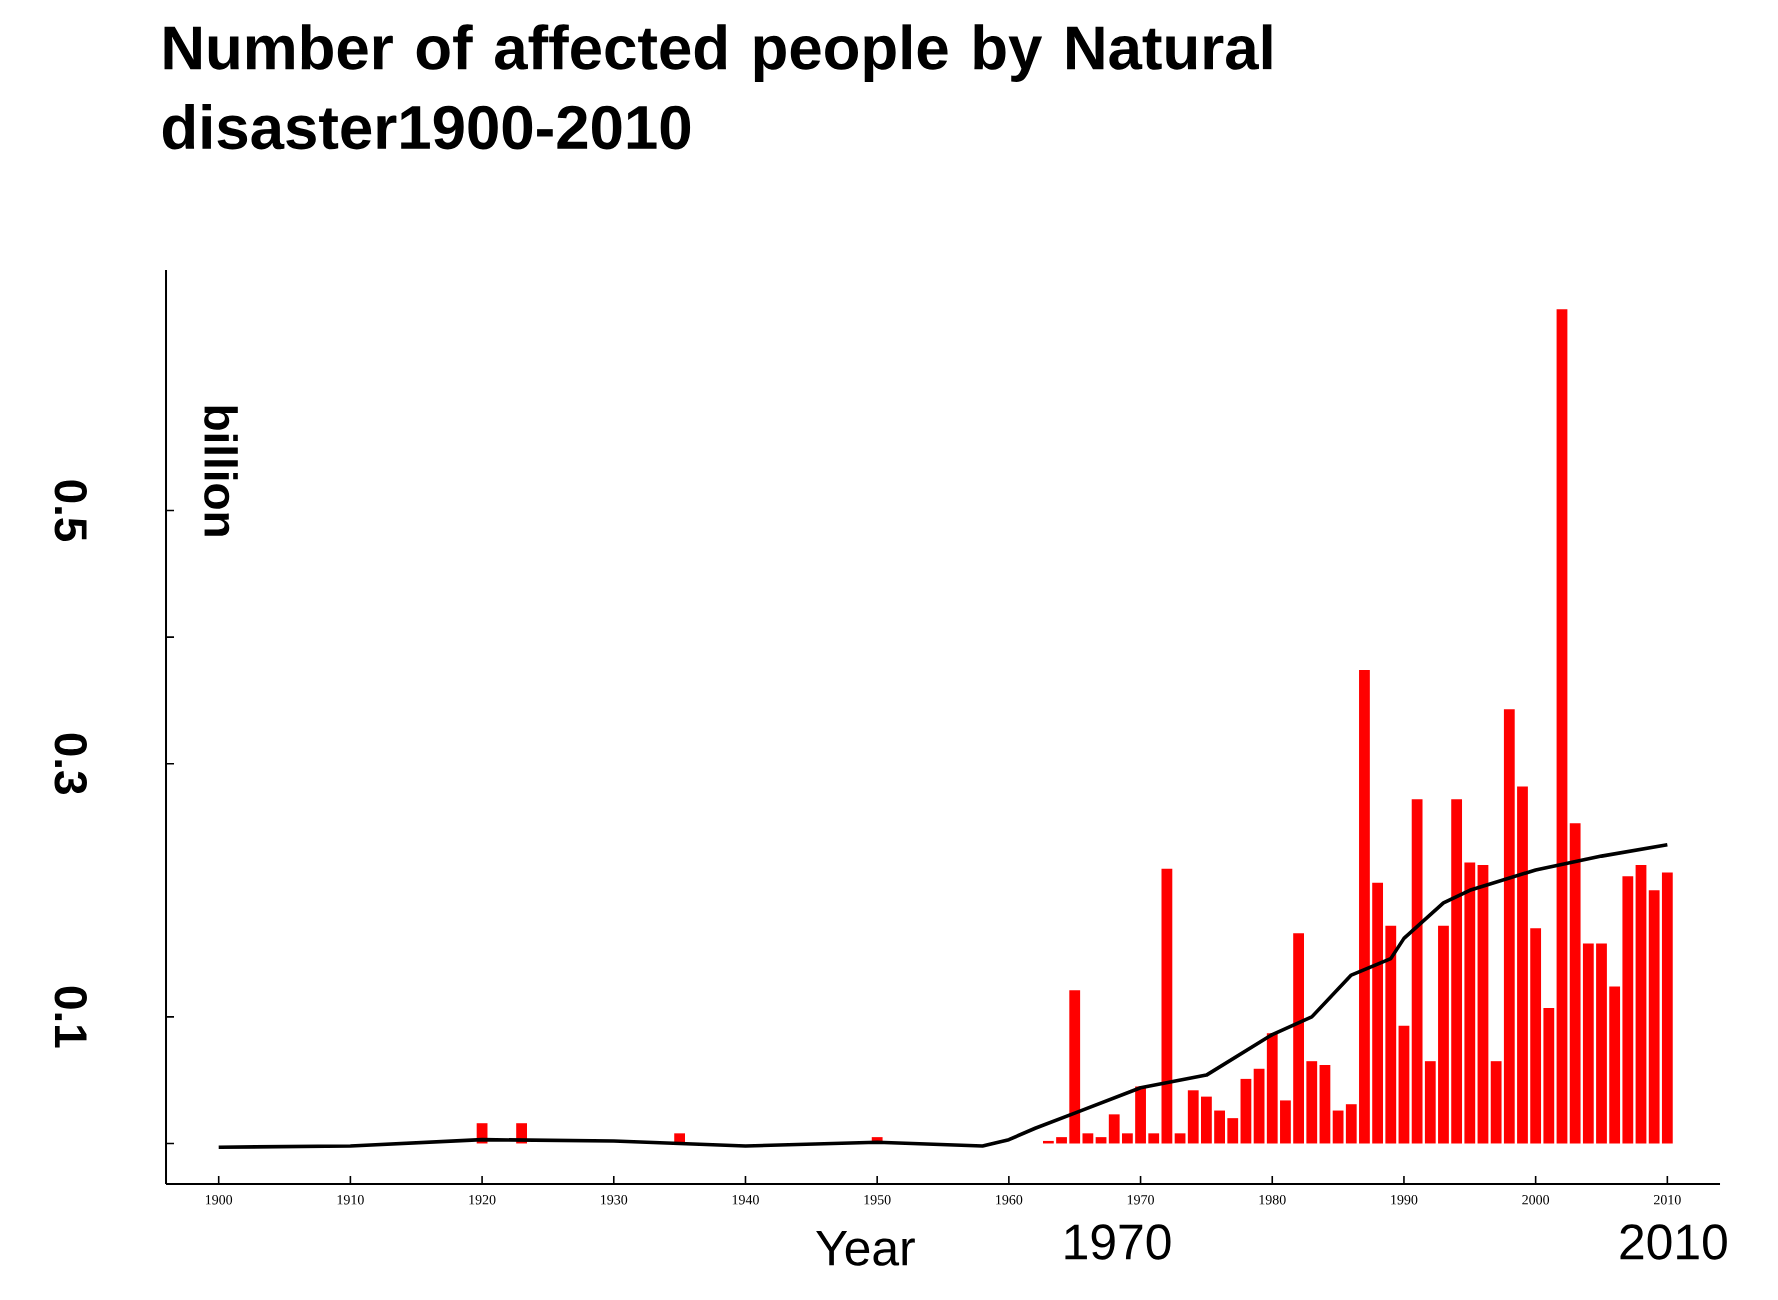 Image resolution: width=1778 pixels, height=1300 pixels. What do you see at coordinates (717, 87) in the screenshot?
I see `chart-title: Number of affected people by Natural disaster1900-2010` at bounding box center [717, 87].